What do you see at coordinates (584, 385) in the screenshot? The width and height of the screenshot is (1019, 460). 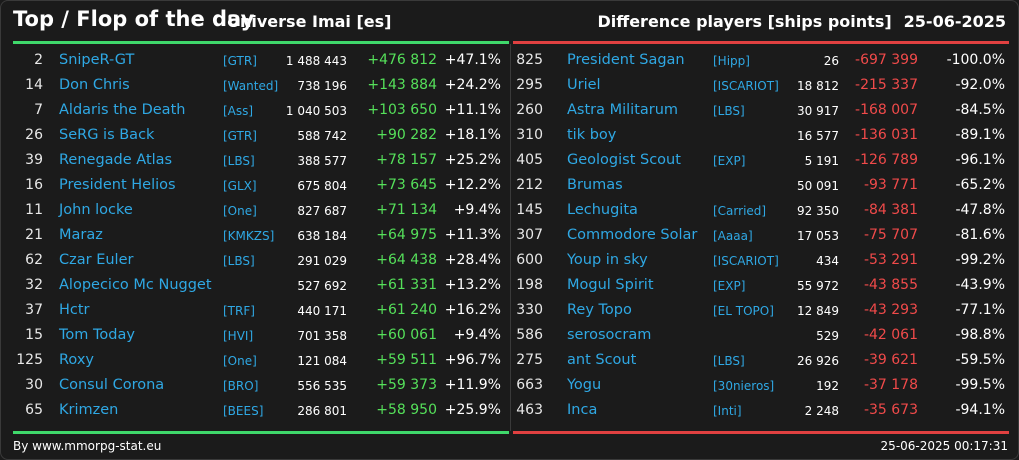 I see `player-name-link: Yogu` at bounding box center [584, 385].